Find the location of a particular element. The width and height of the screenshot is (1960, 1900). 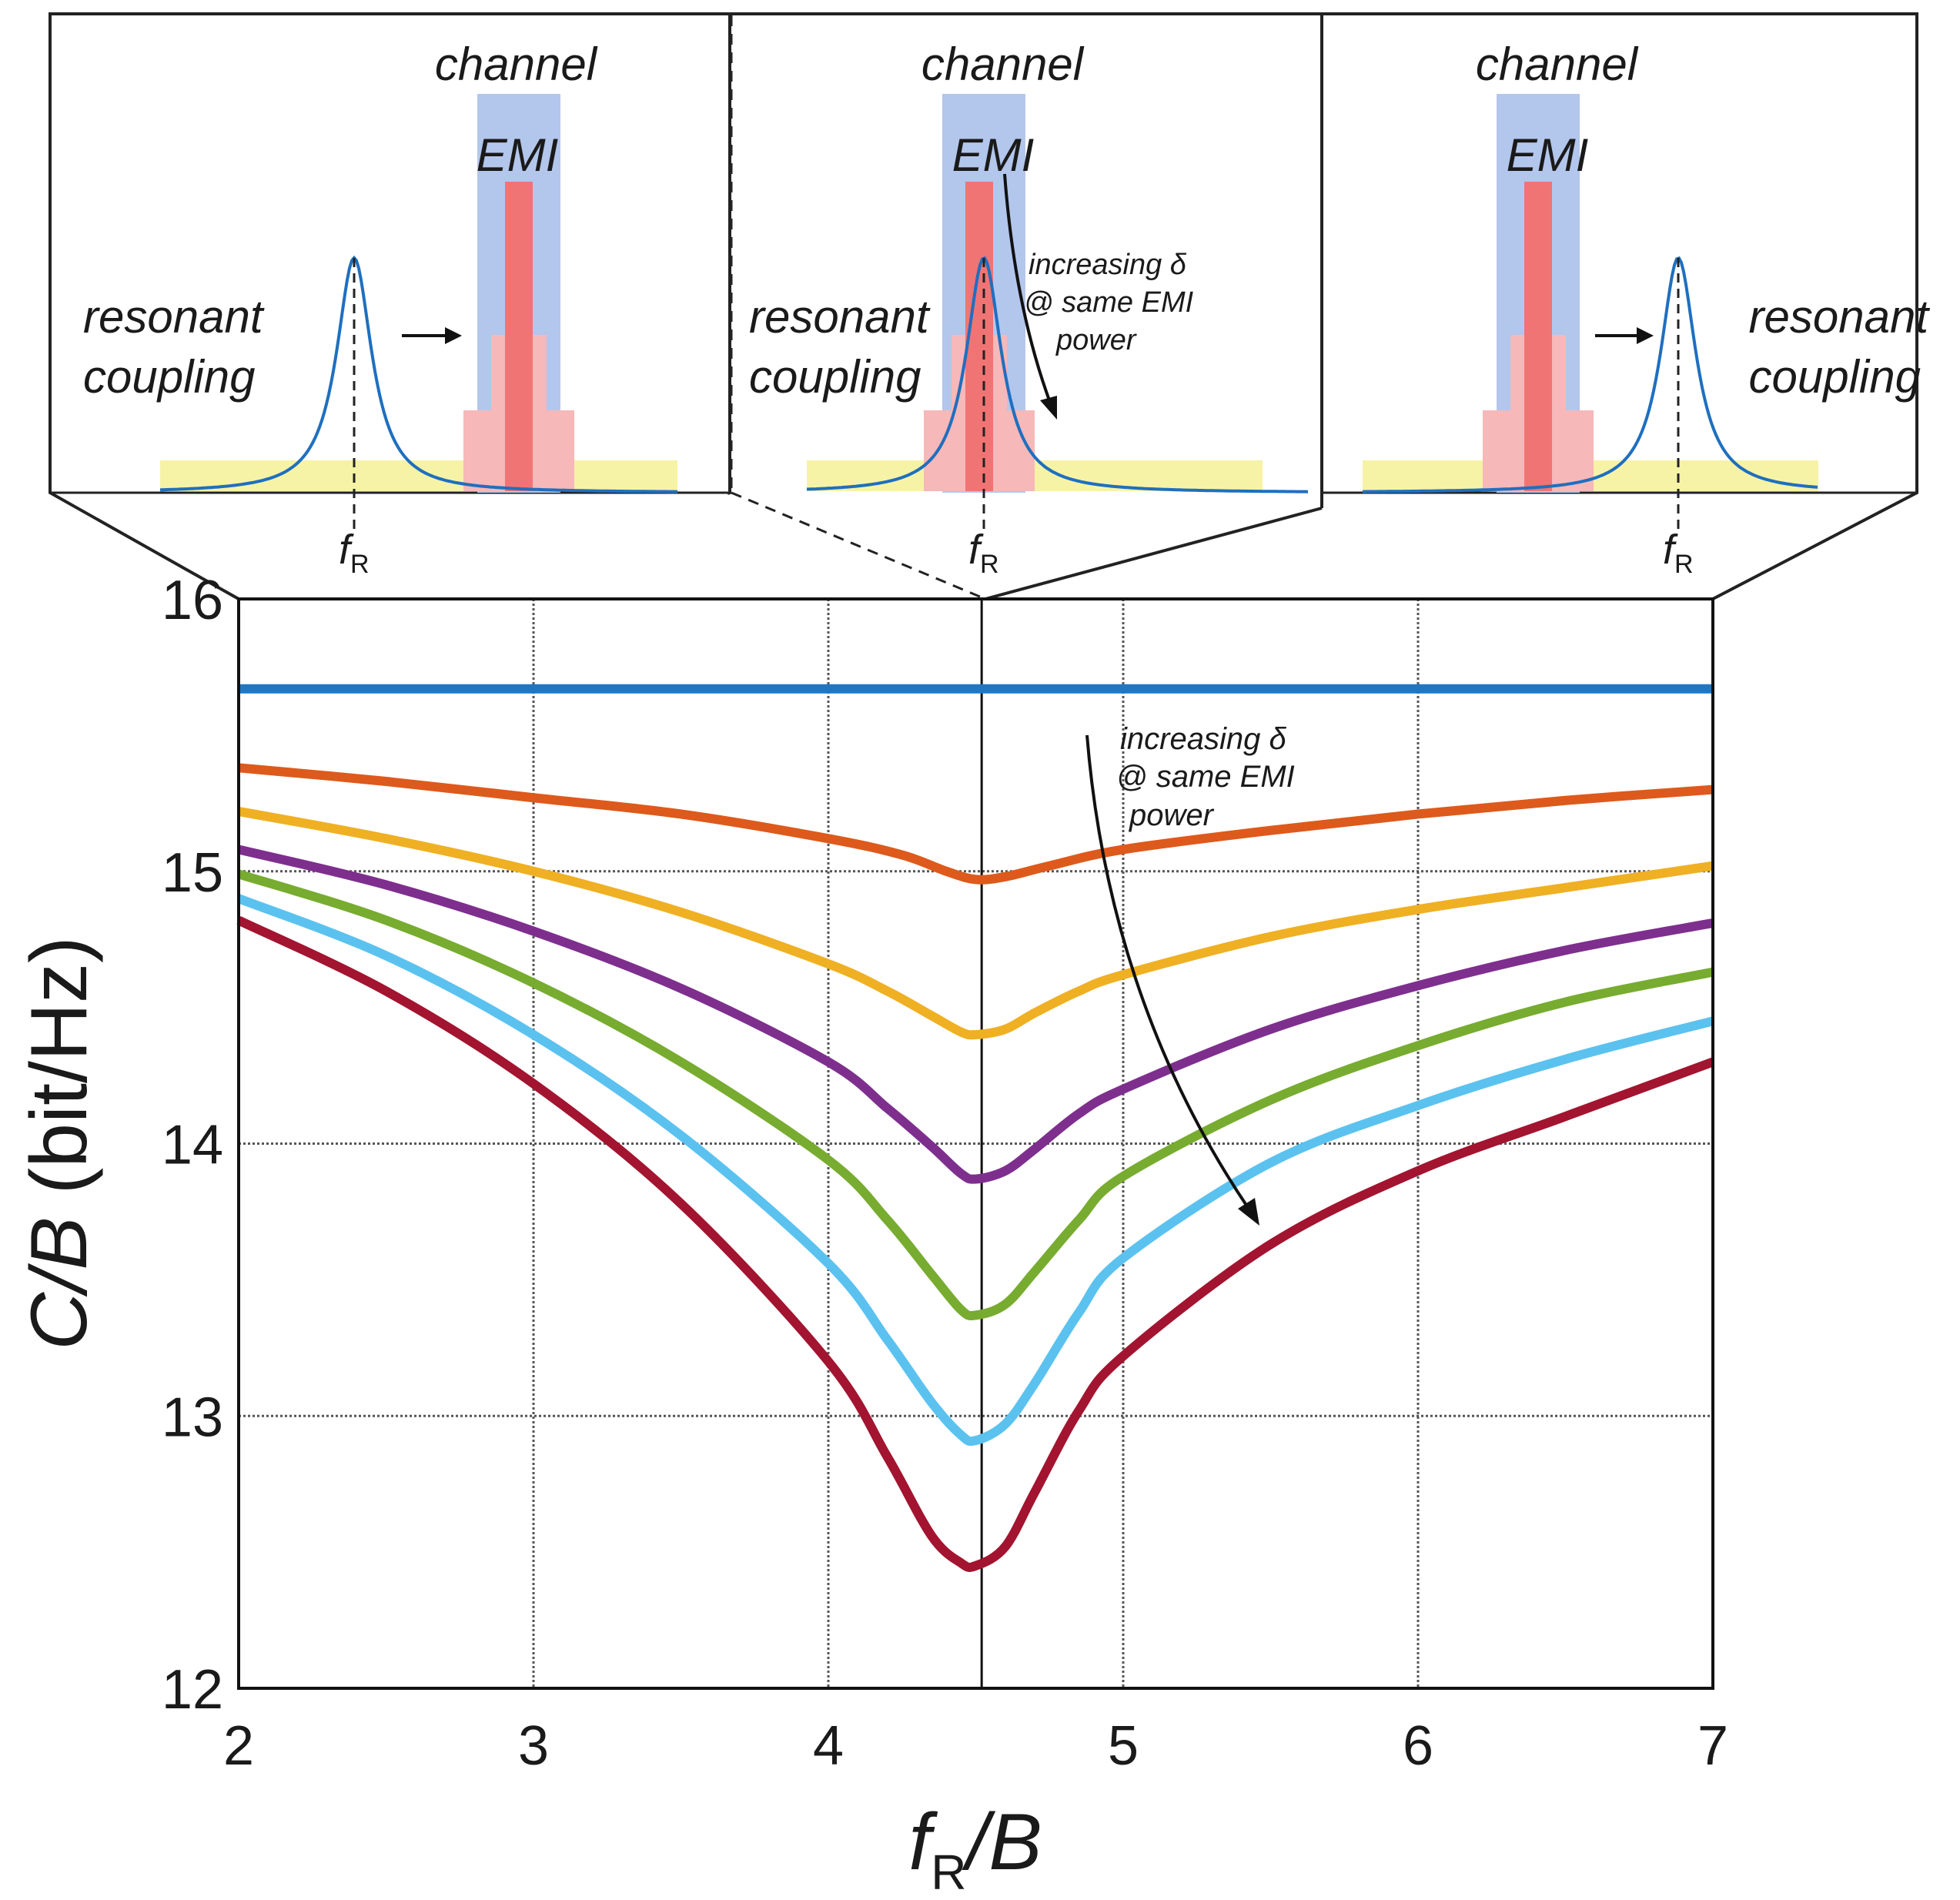

annotation-line3: power is located at coordinates (1096, 340).